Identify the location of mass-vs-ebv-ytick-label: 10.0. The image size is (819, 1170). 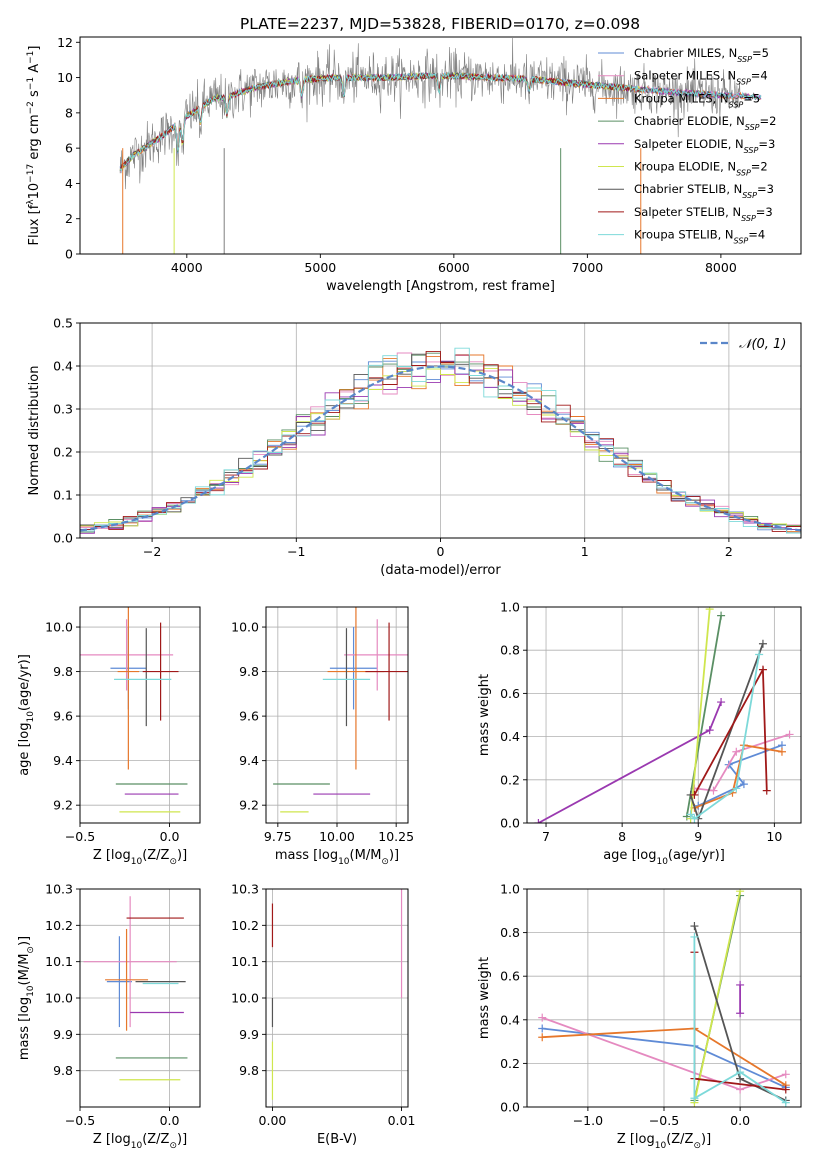
(245, 998).